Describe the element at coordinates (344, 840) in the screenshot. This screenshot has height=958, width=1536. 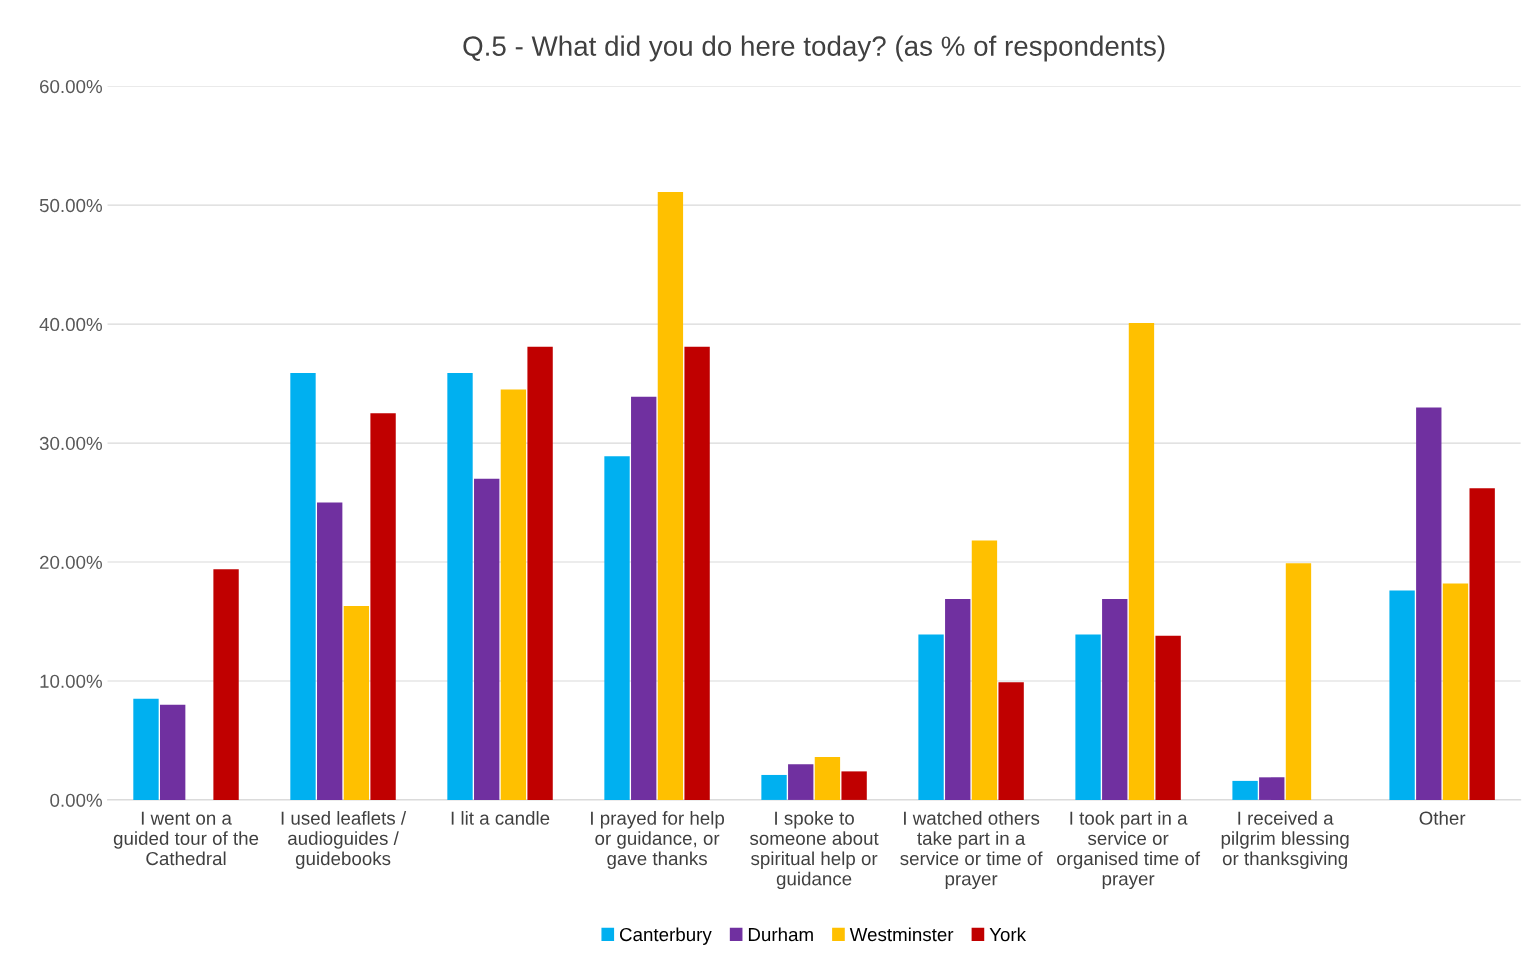
I see `x-tick-label: I used leaflets / audioguides / guidebooks` at that location.